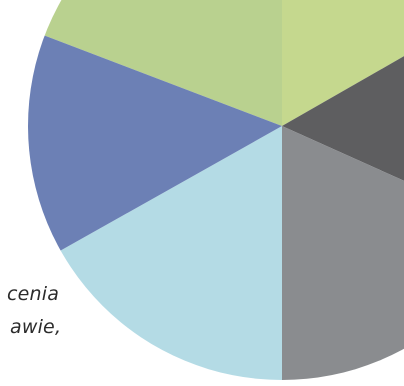 This screenshot has height=386, width=404. I want to click on segment-right-dark, so click(343, 117).